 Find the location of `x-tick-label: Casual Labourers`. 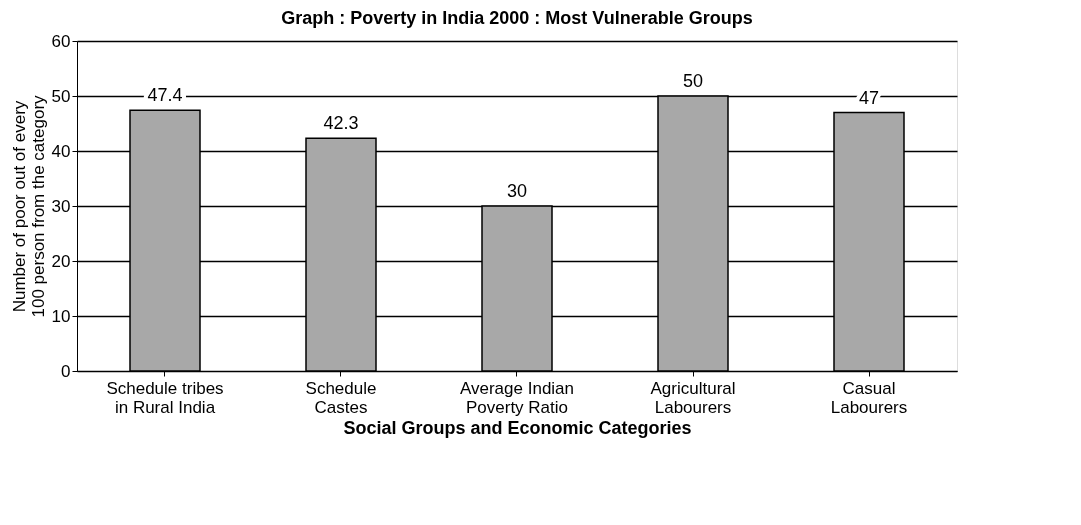

x-tick-label: Casual Labourers is located at coordinates (869, 397).